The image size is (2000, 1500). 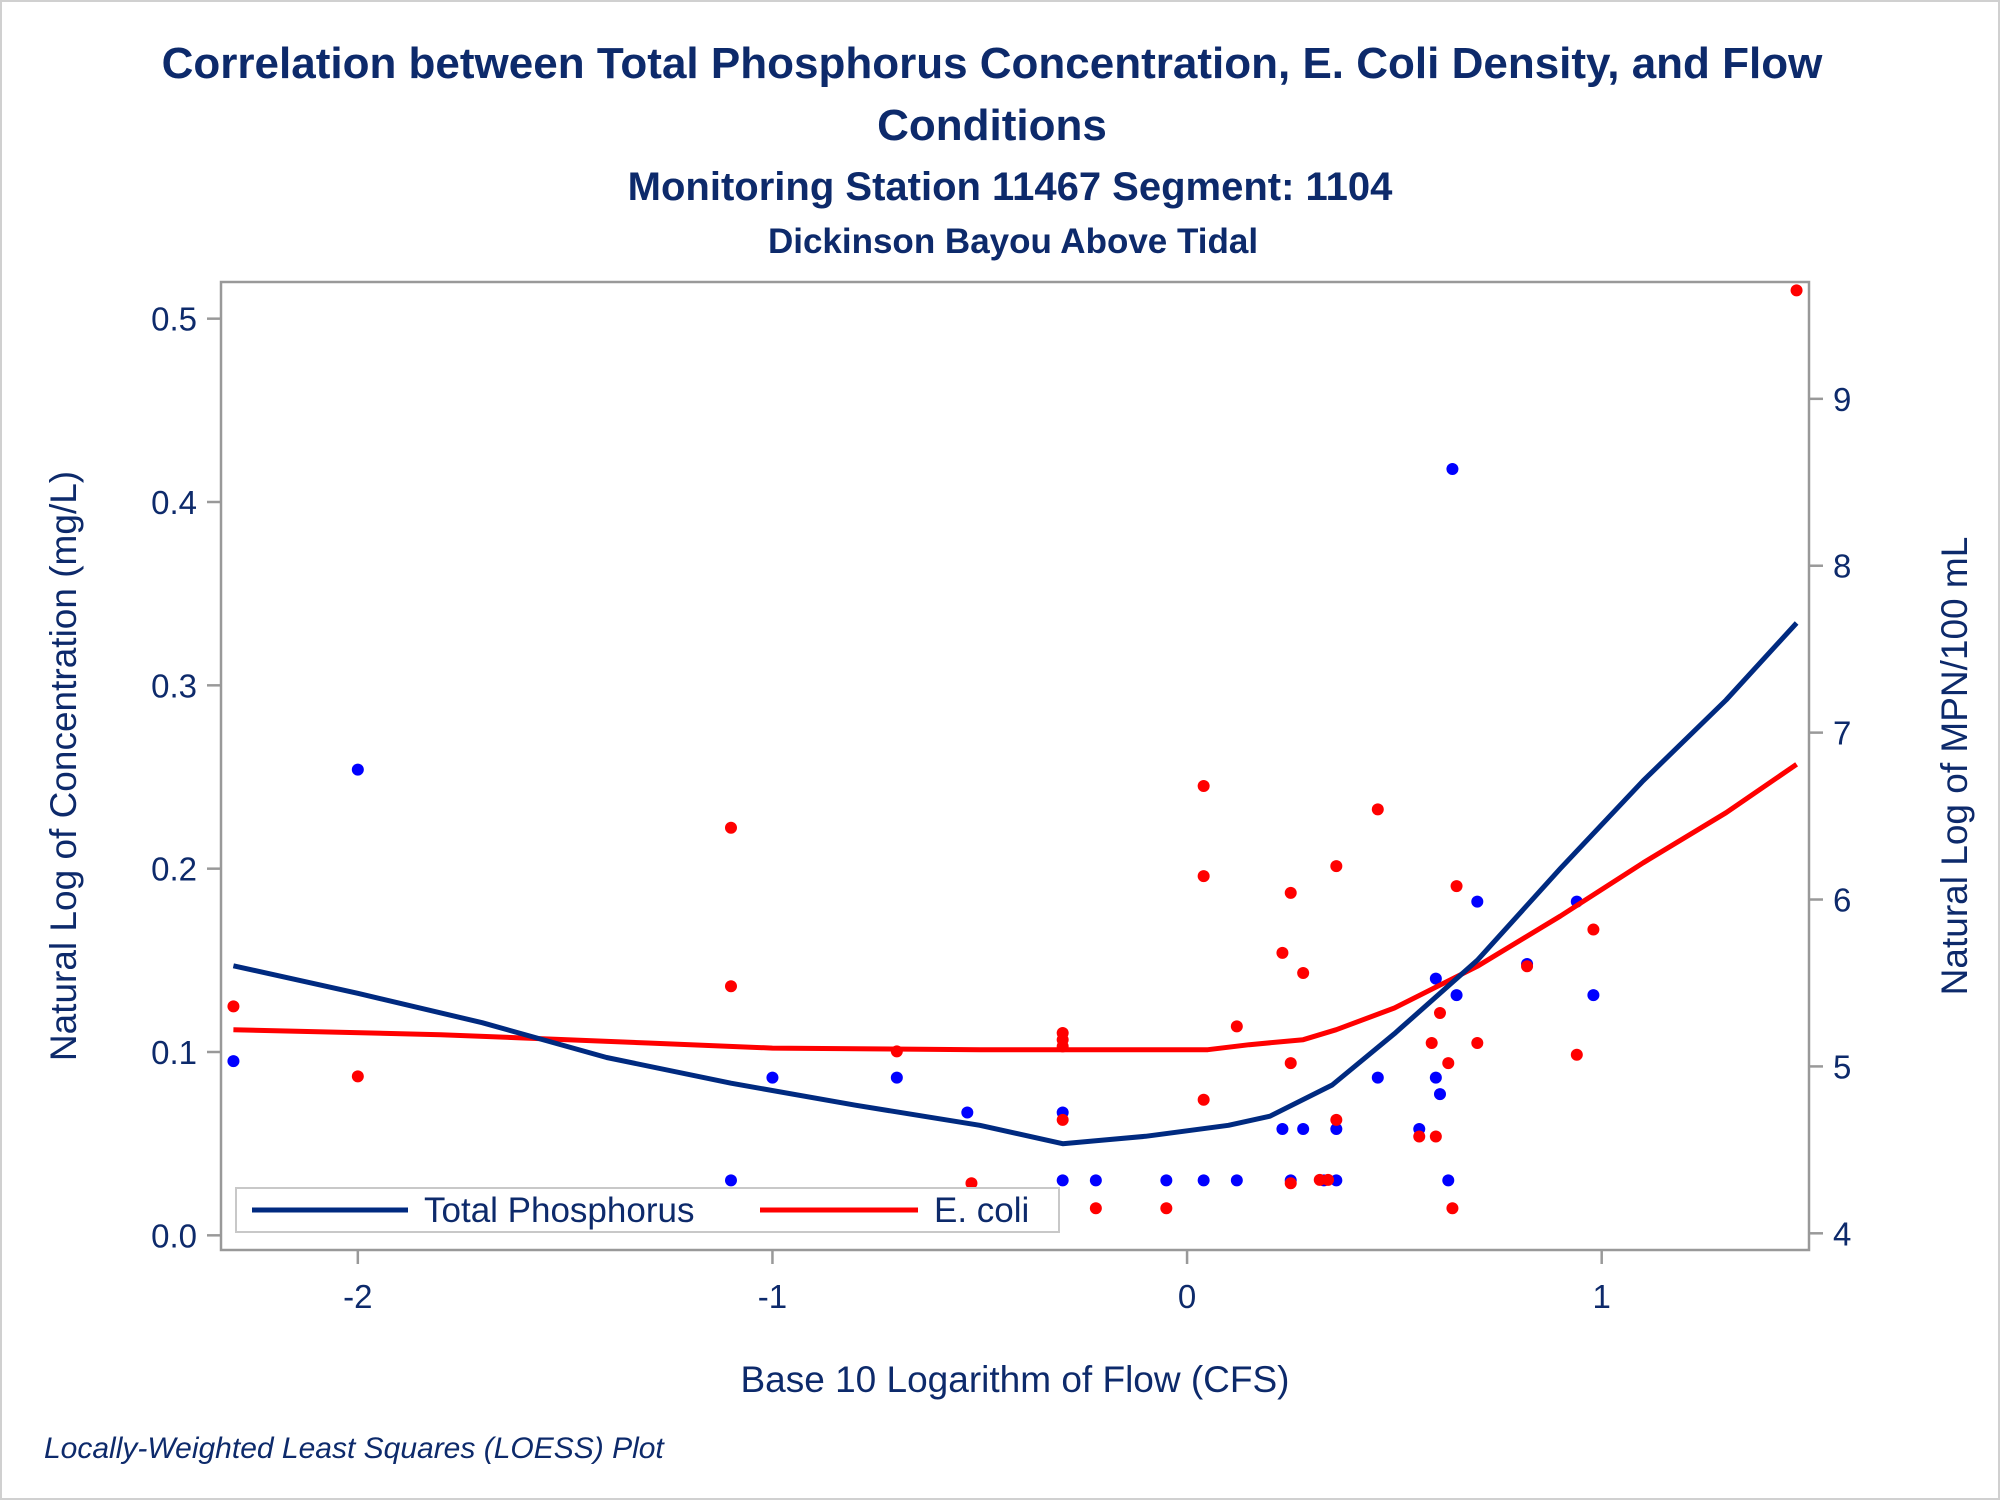 I want to click on right-tick-label-5: 9, so click(x=1842, y=399).